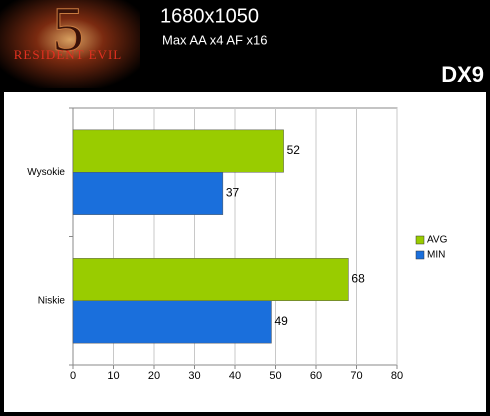 This screenshot has height=416, width=490. I want to click on x-tick-label: 40, so click(235, 376).